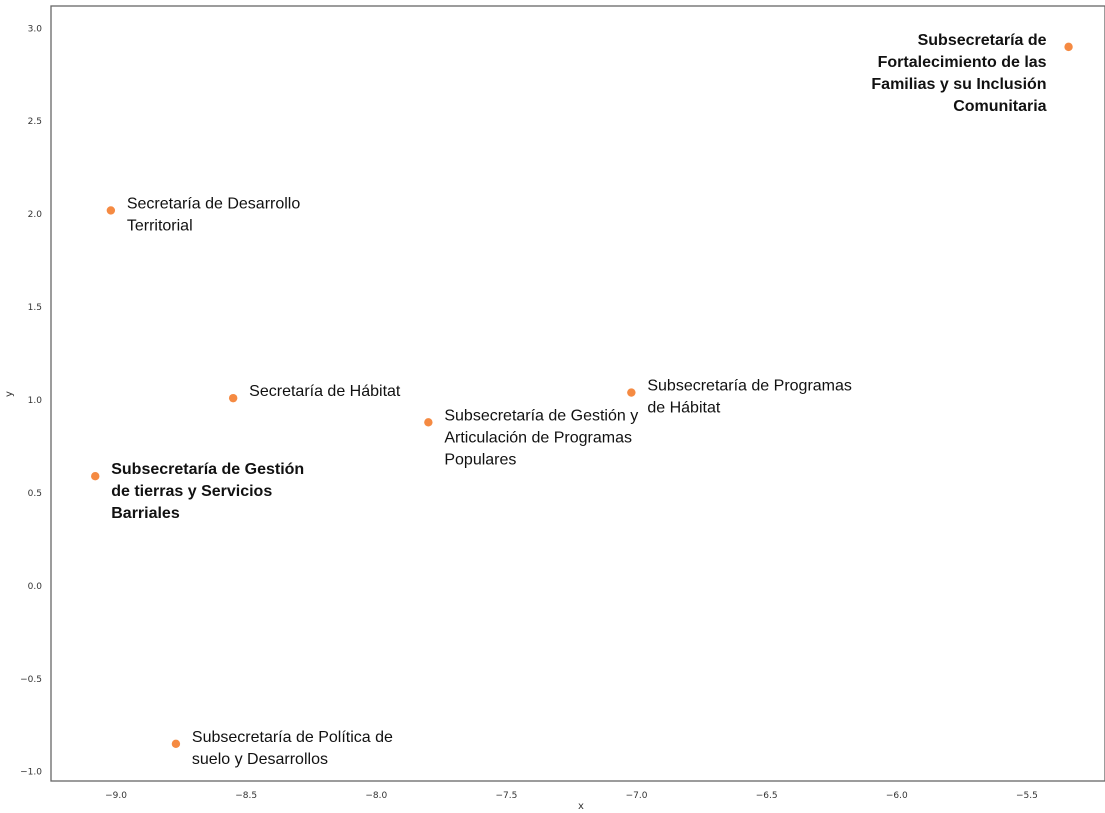 The image size is (1105, 813). I want to click on point-label-line: Fortalecimiento de las, so click(962, 62).